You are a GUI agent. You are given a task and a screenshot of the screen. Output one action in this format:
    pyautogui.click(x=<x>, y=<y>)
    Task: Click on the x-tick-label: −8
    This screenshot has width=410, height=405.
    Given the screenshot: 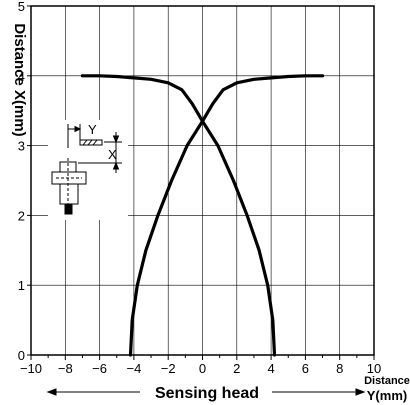 What is the action you would take?
    pyautogui.click(x=65, y=368)
    